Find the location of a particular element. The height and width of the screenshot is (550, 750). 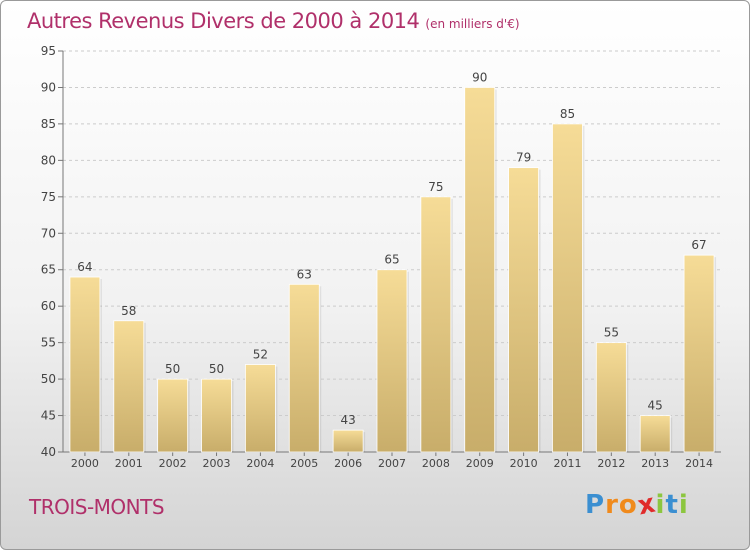

y-tick-label: 50 is located at coordinates (48, 379).